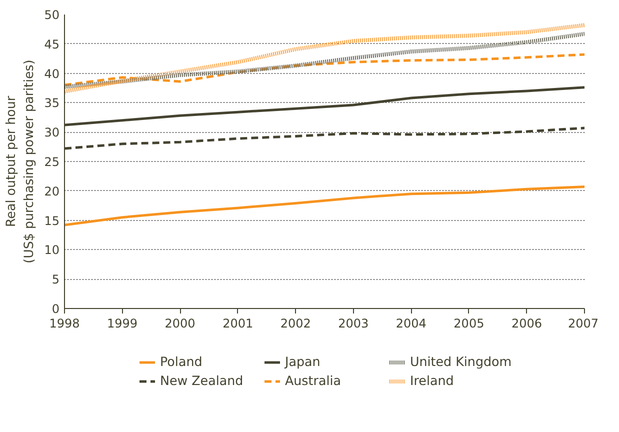 Image resolution: width=619 pixels, height=432 pixels. What do you see at coordinates (303, 361) in the screenshot?
I see `legend-label: Japan` at bounding box center [303, 361].